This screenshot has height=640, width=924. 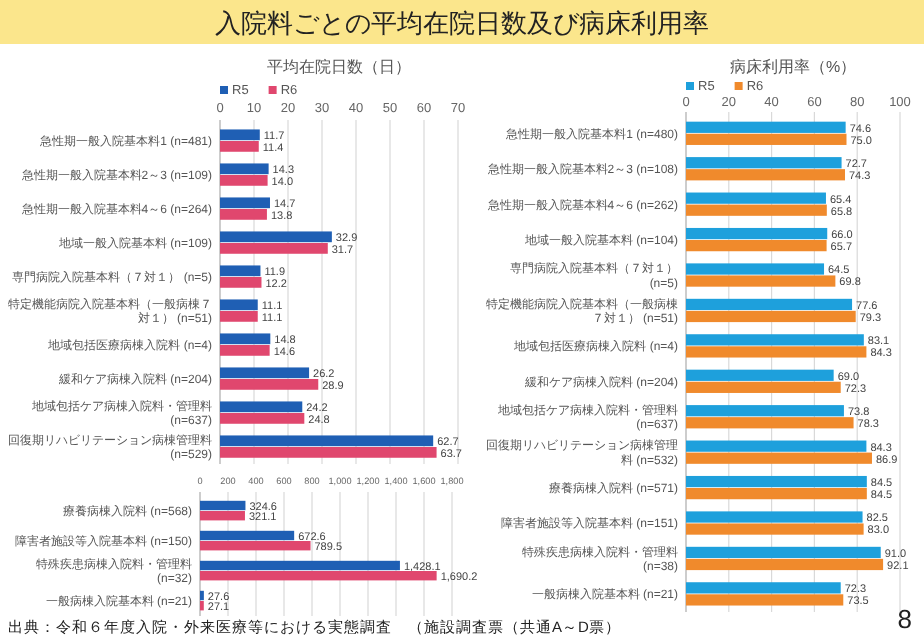 I want to click on annotation: 8, so click(x=904, y=619).